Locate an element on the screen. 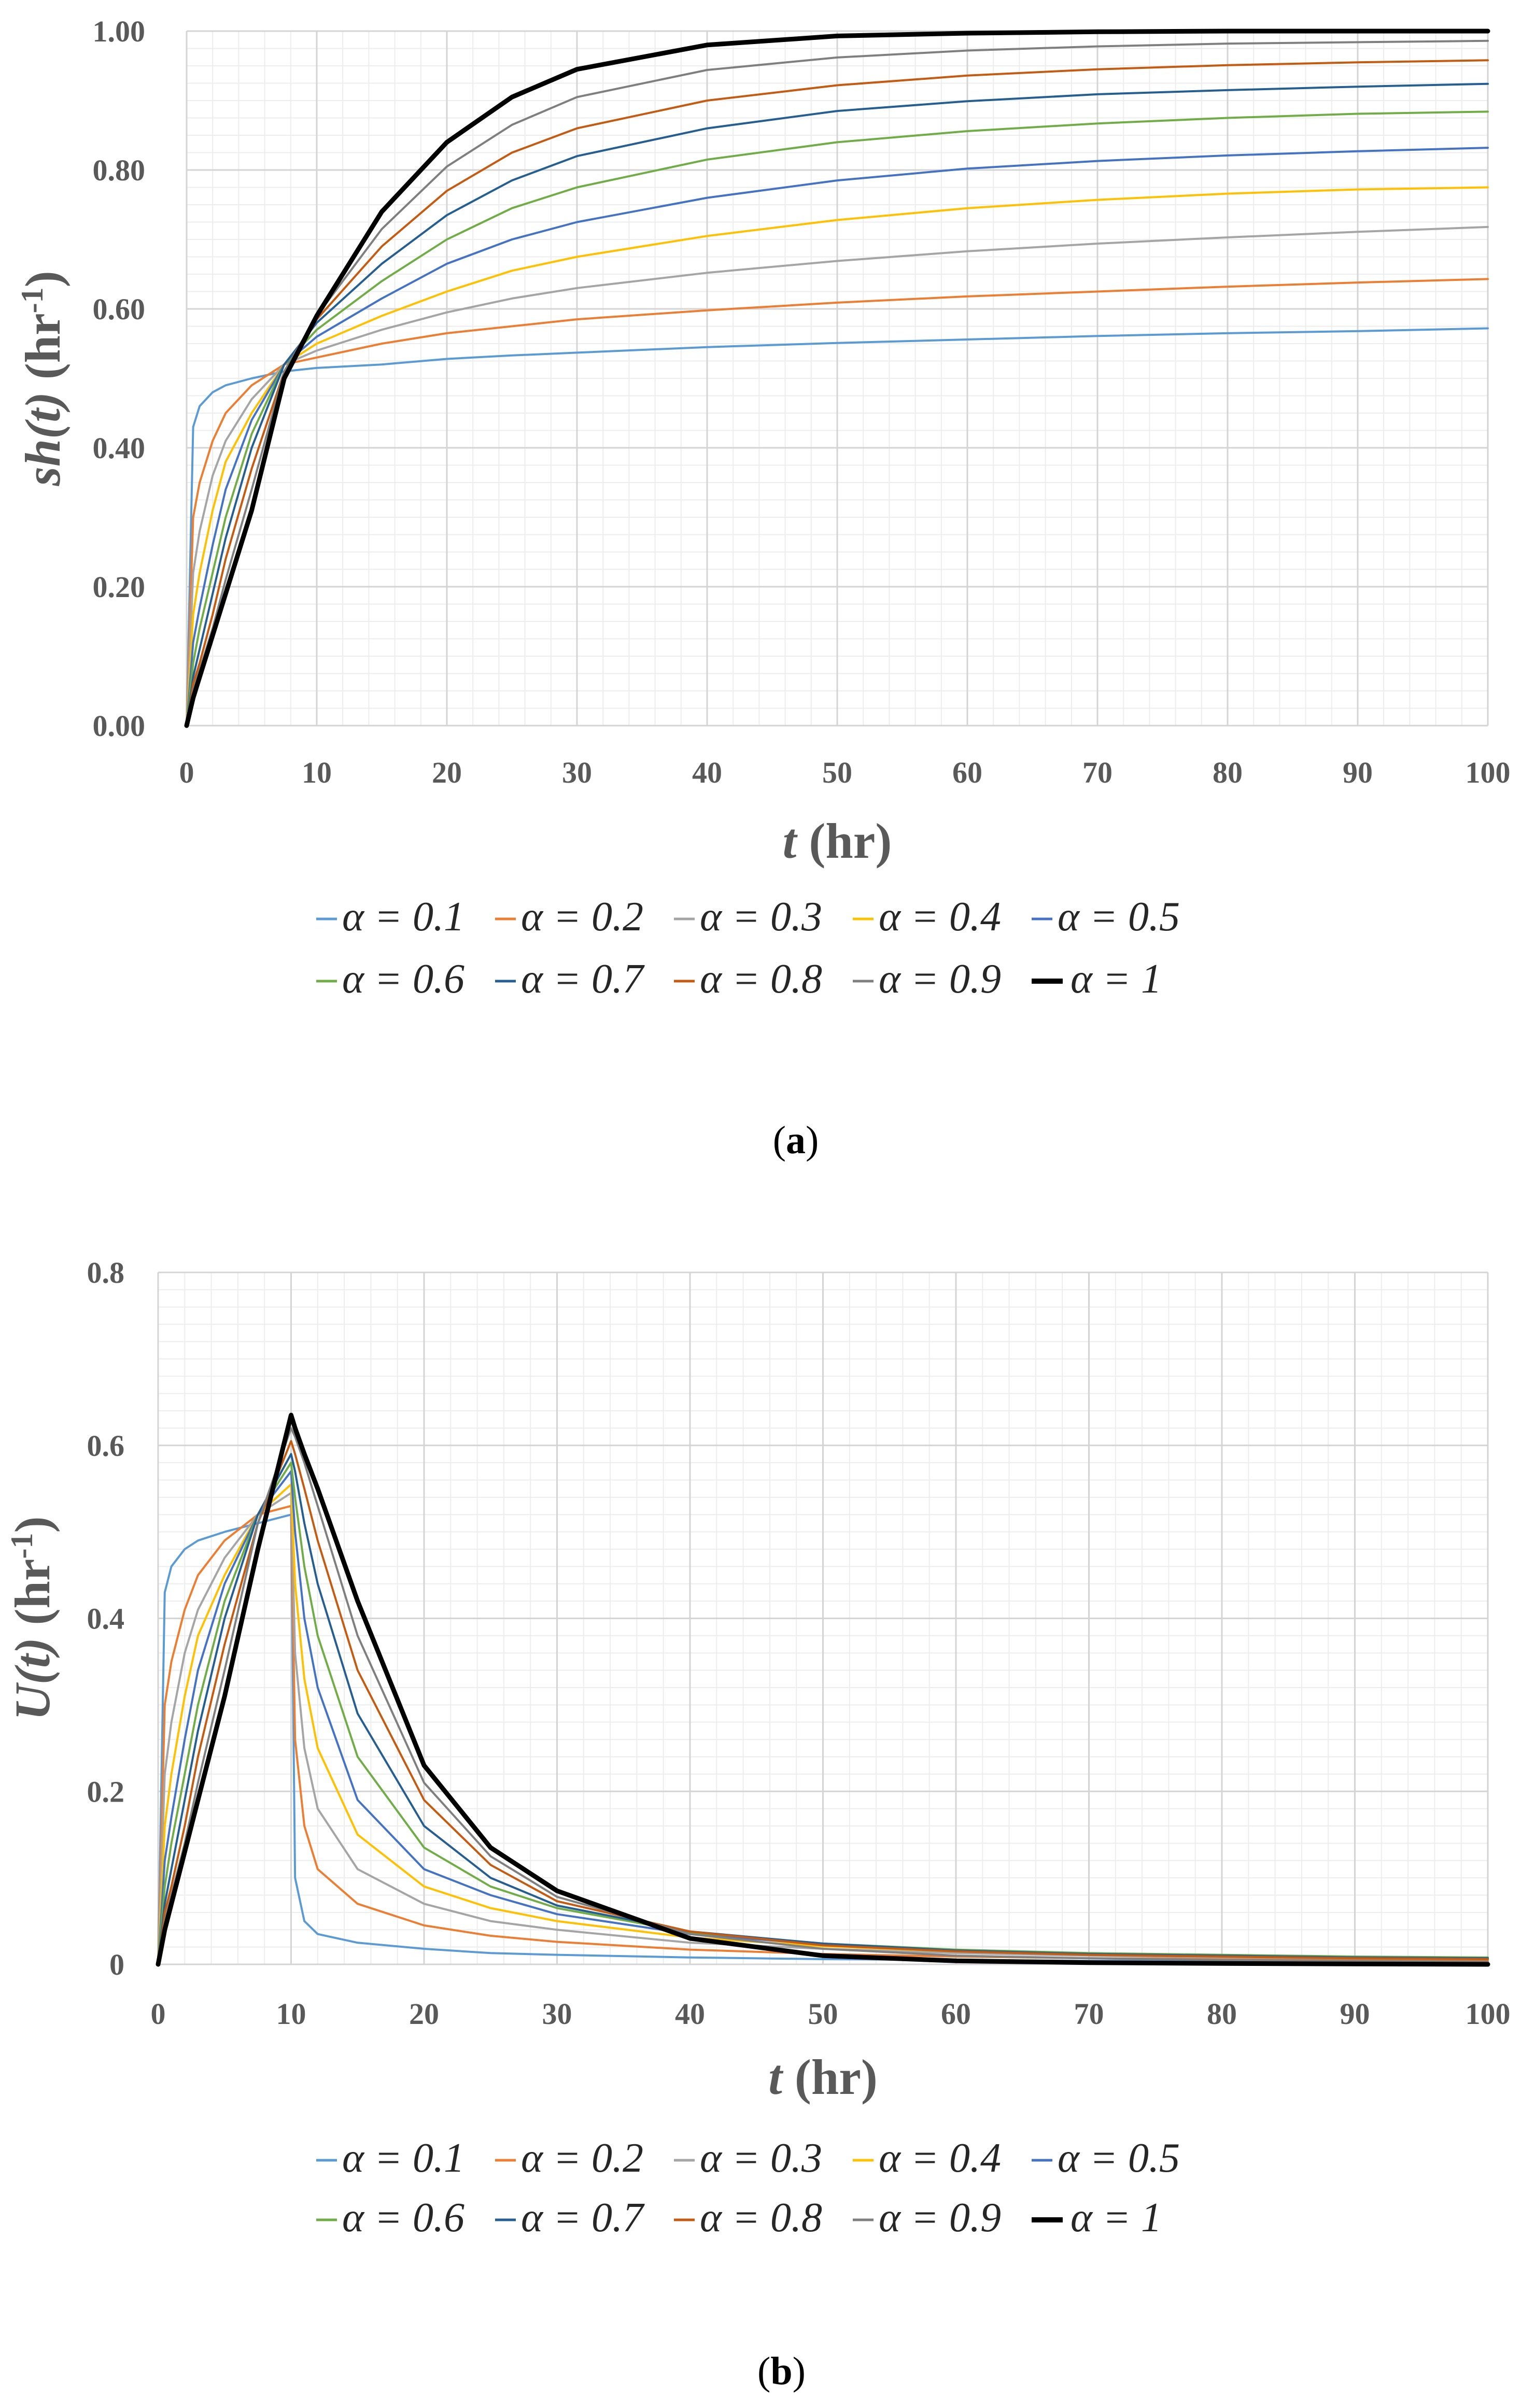  y-tick-label: 1.00 is located at coordinates (120, 32).